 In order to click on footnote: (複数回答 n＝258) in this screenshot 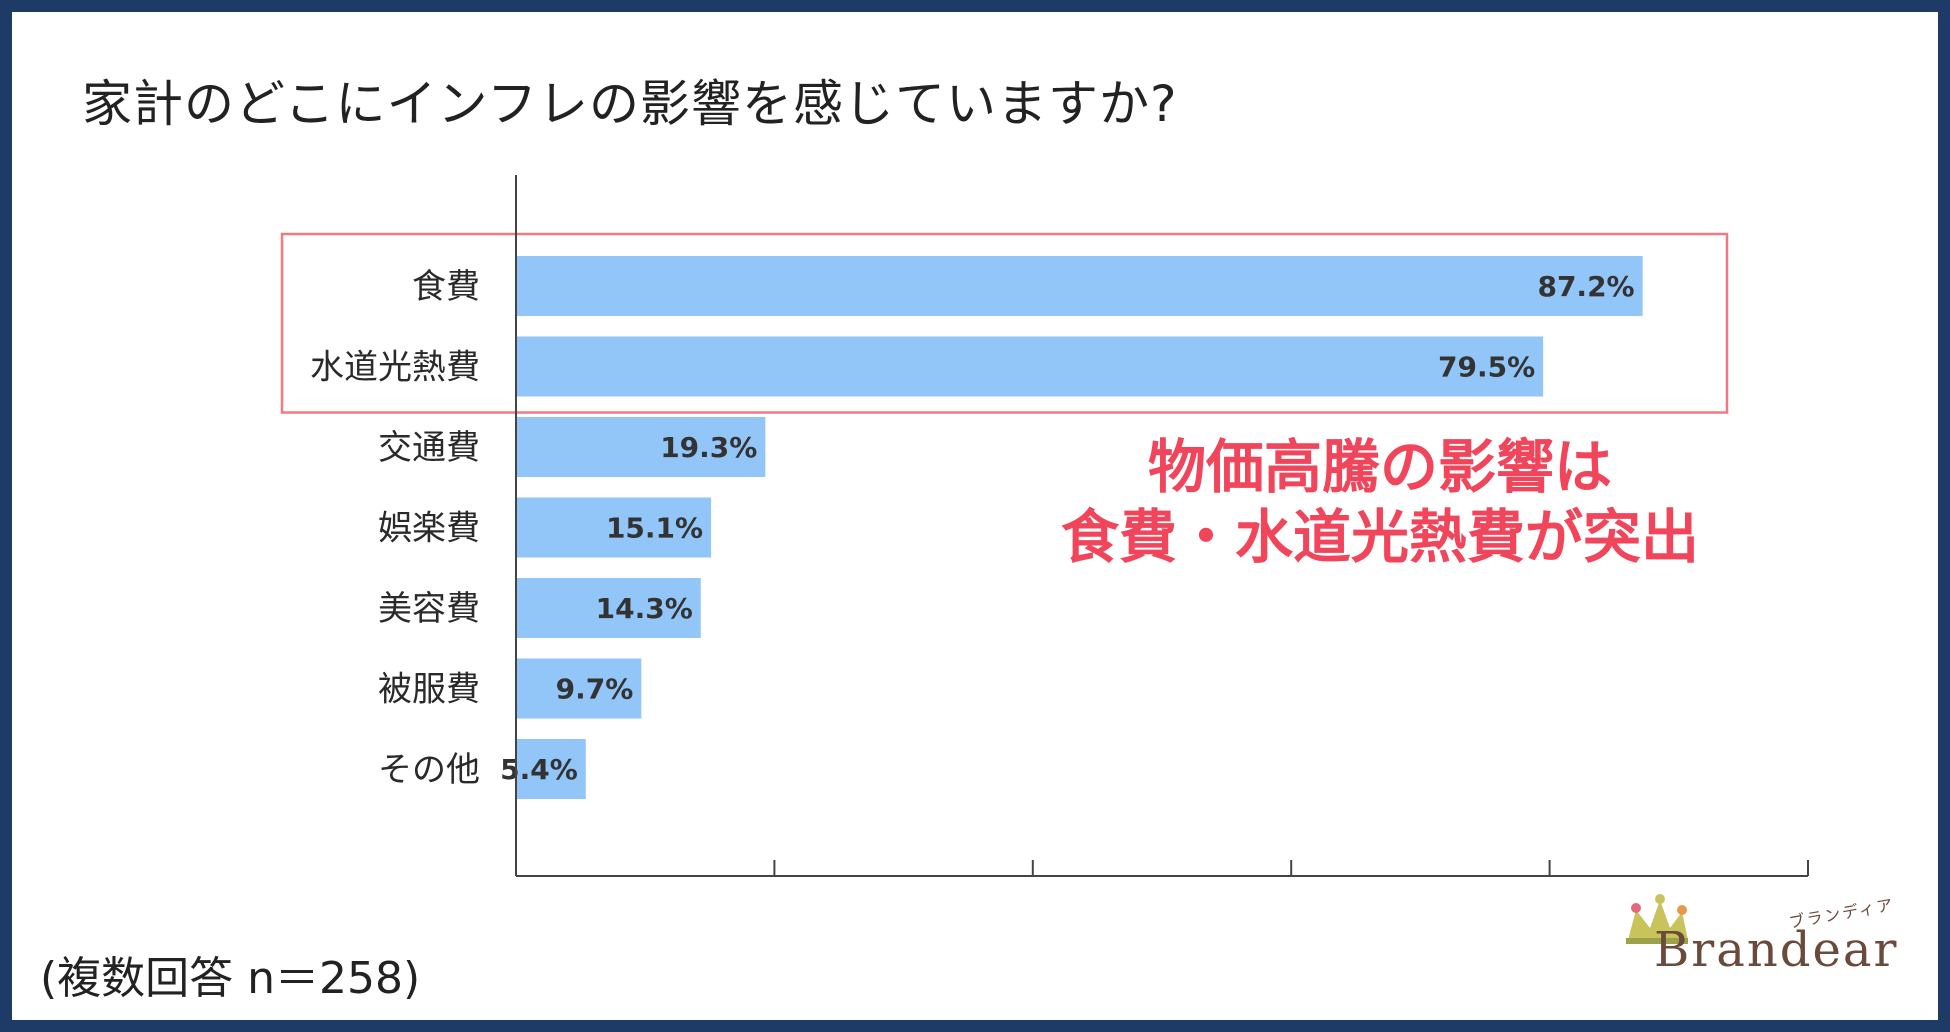, I will do `click(230, 978)`.